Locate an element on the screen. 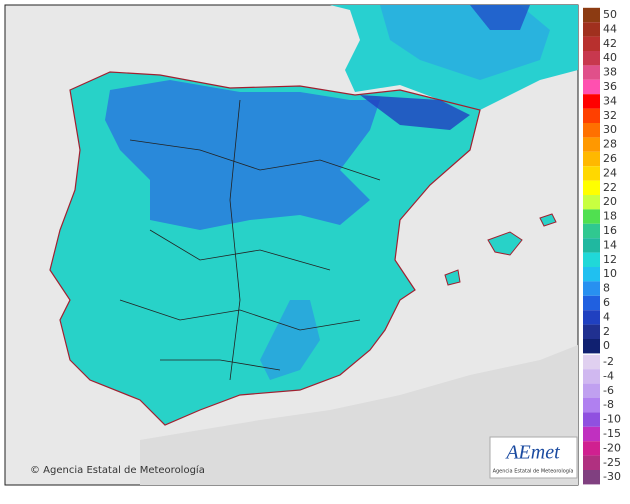 This screenshot has height=504, width=630. legend-label: 40 is located at coordinates (610, 57).